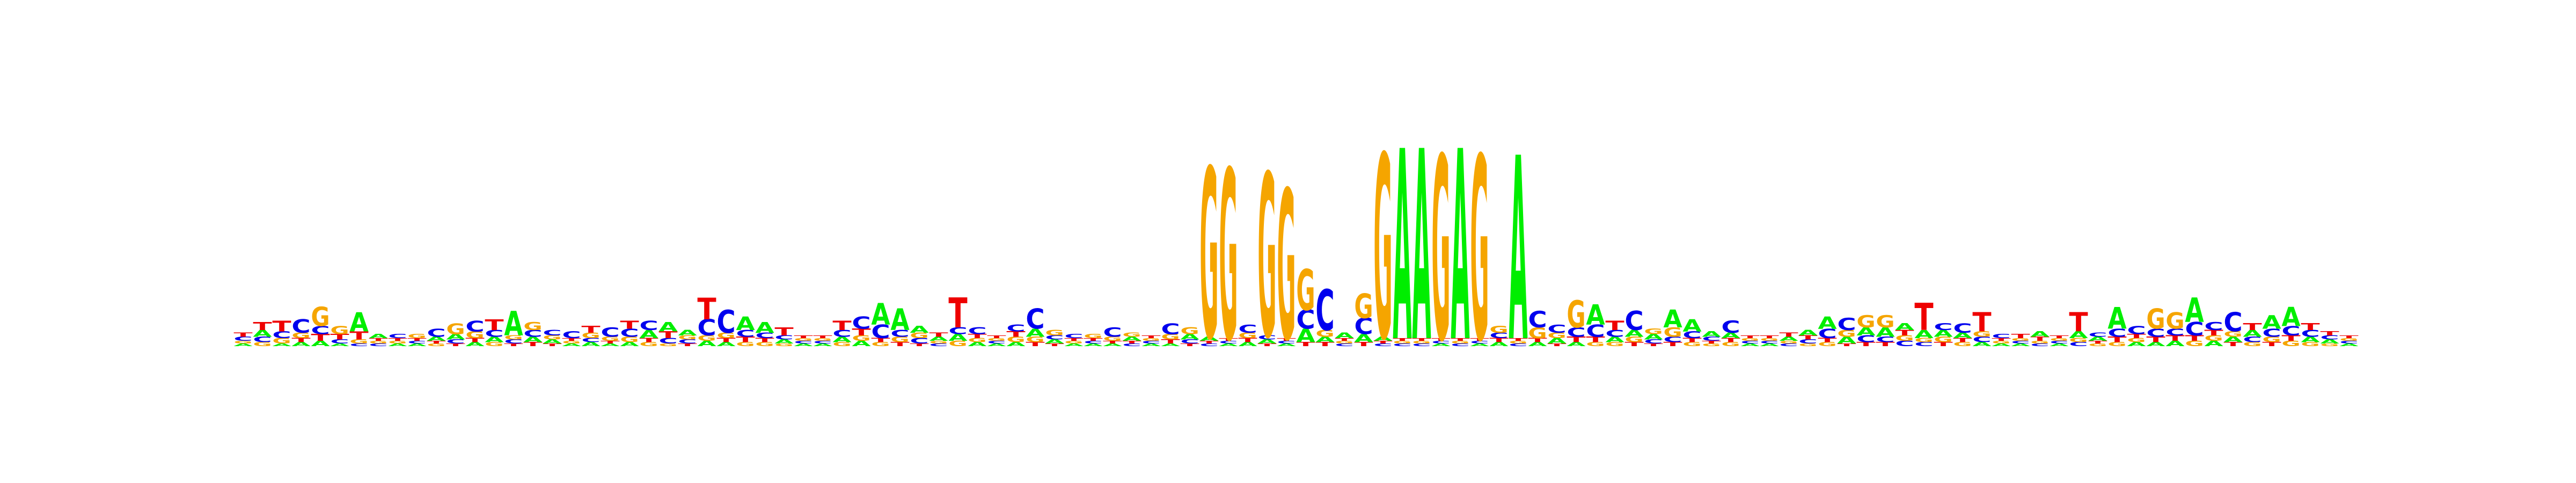 The image size is (2576, 483). Describe the element at coordinates (1189, 337) in the screenshot. I see `logo-letter-A-pos-50: A` at that location.